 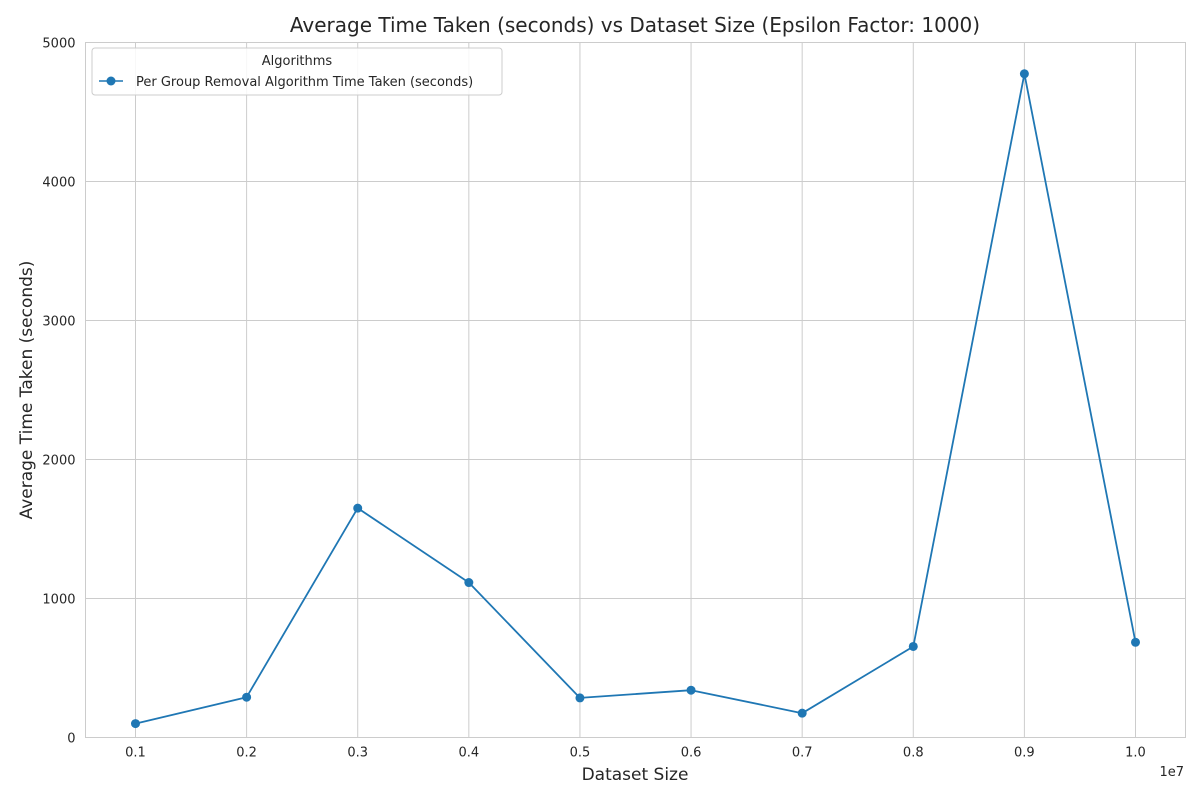 I want to click on y-tick-label: 4000, so click(x=58, y=183).